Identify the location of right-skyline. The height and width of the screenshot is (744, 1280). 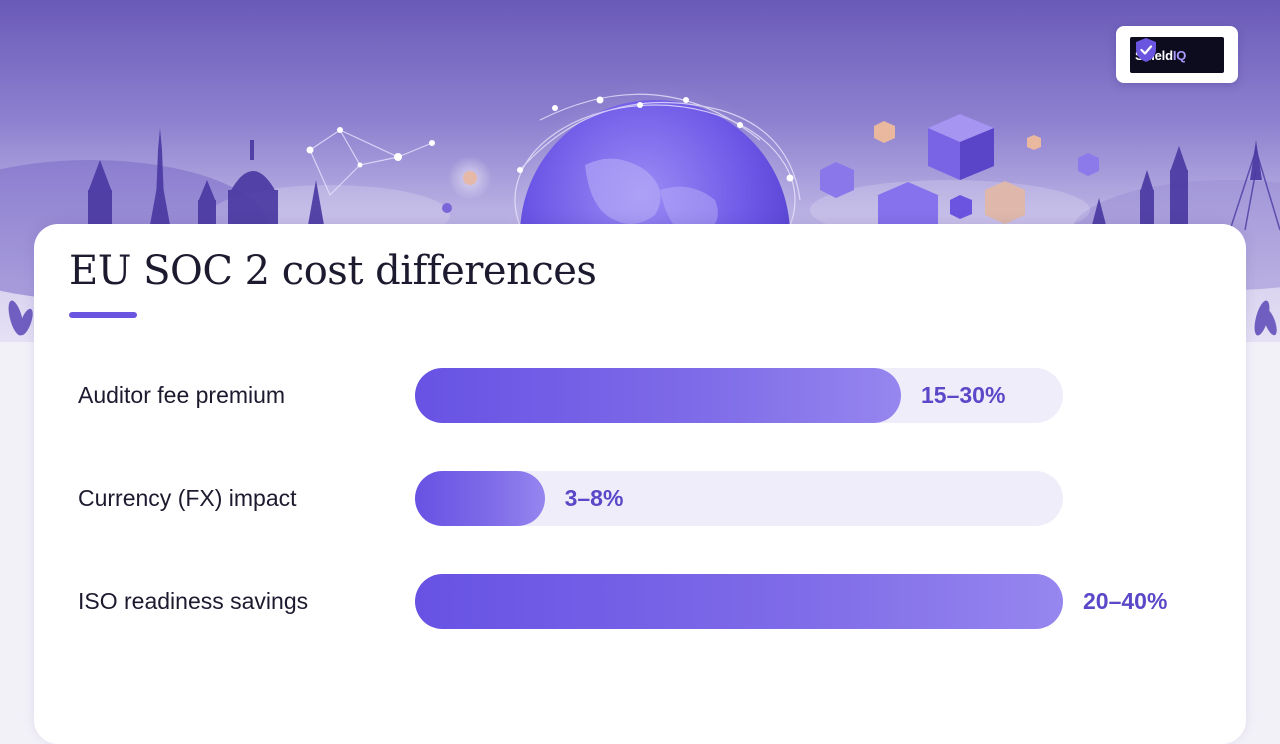
(1177, 185).